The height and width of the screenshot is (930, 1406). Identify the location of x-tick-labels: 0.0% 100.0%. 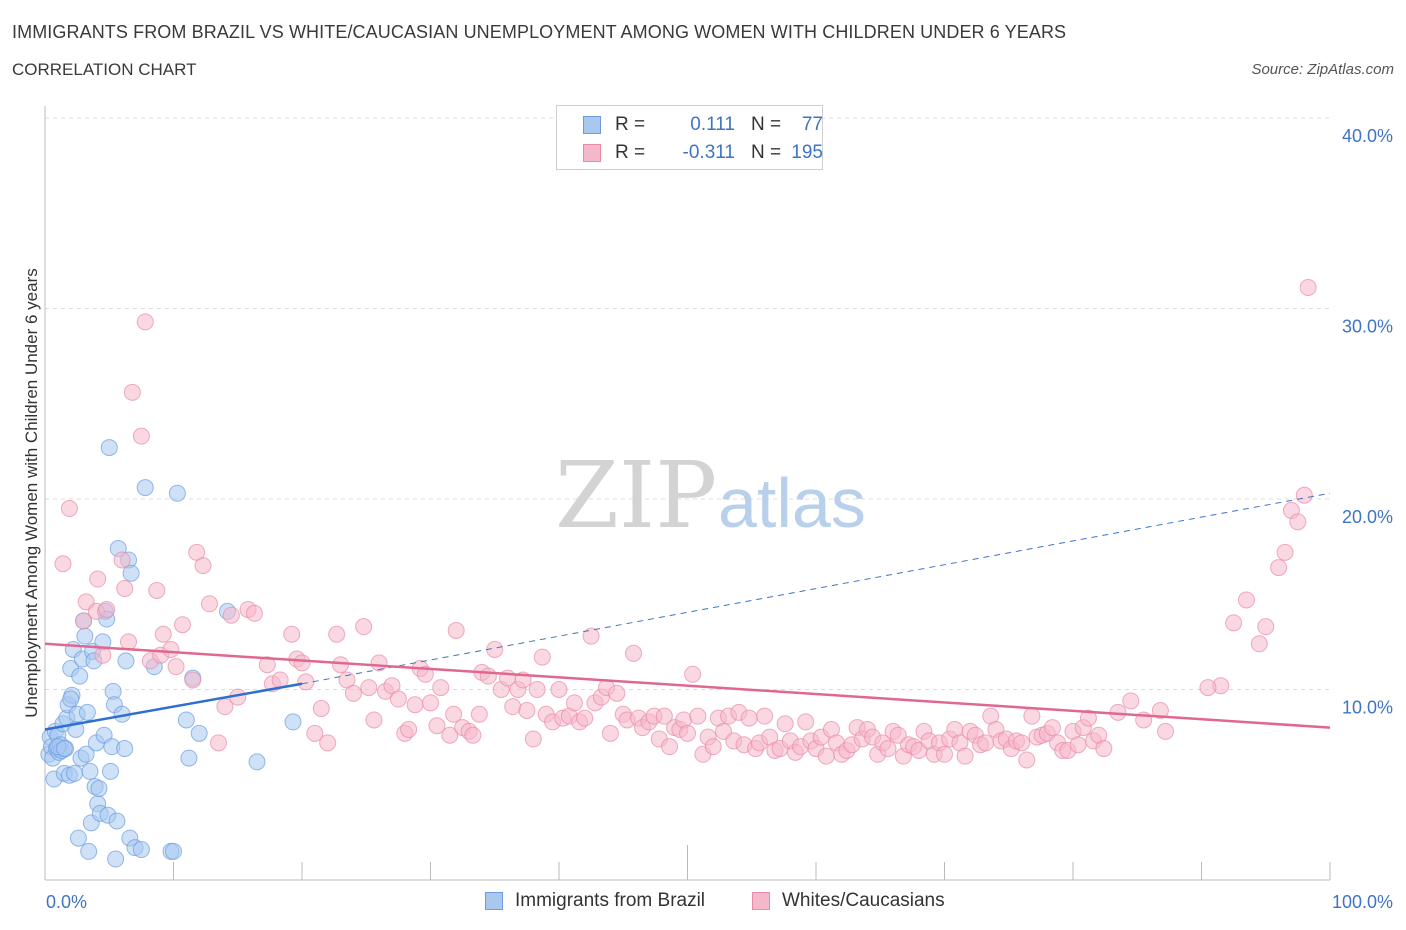
(719, 902).